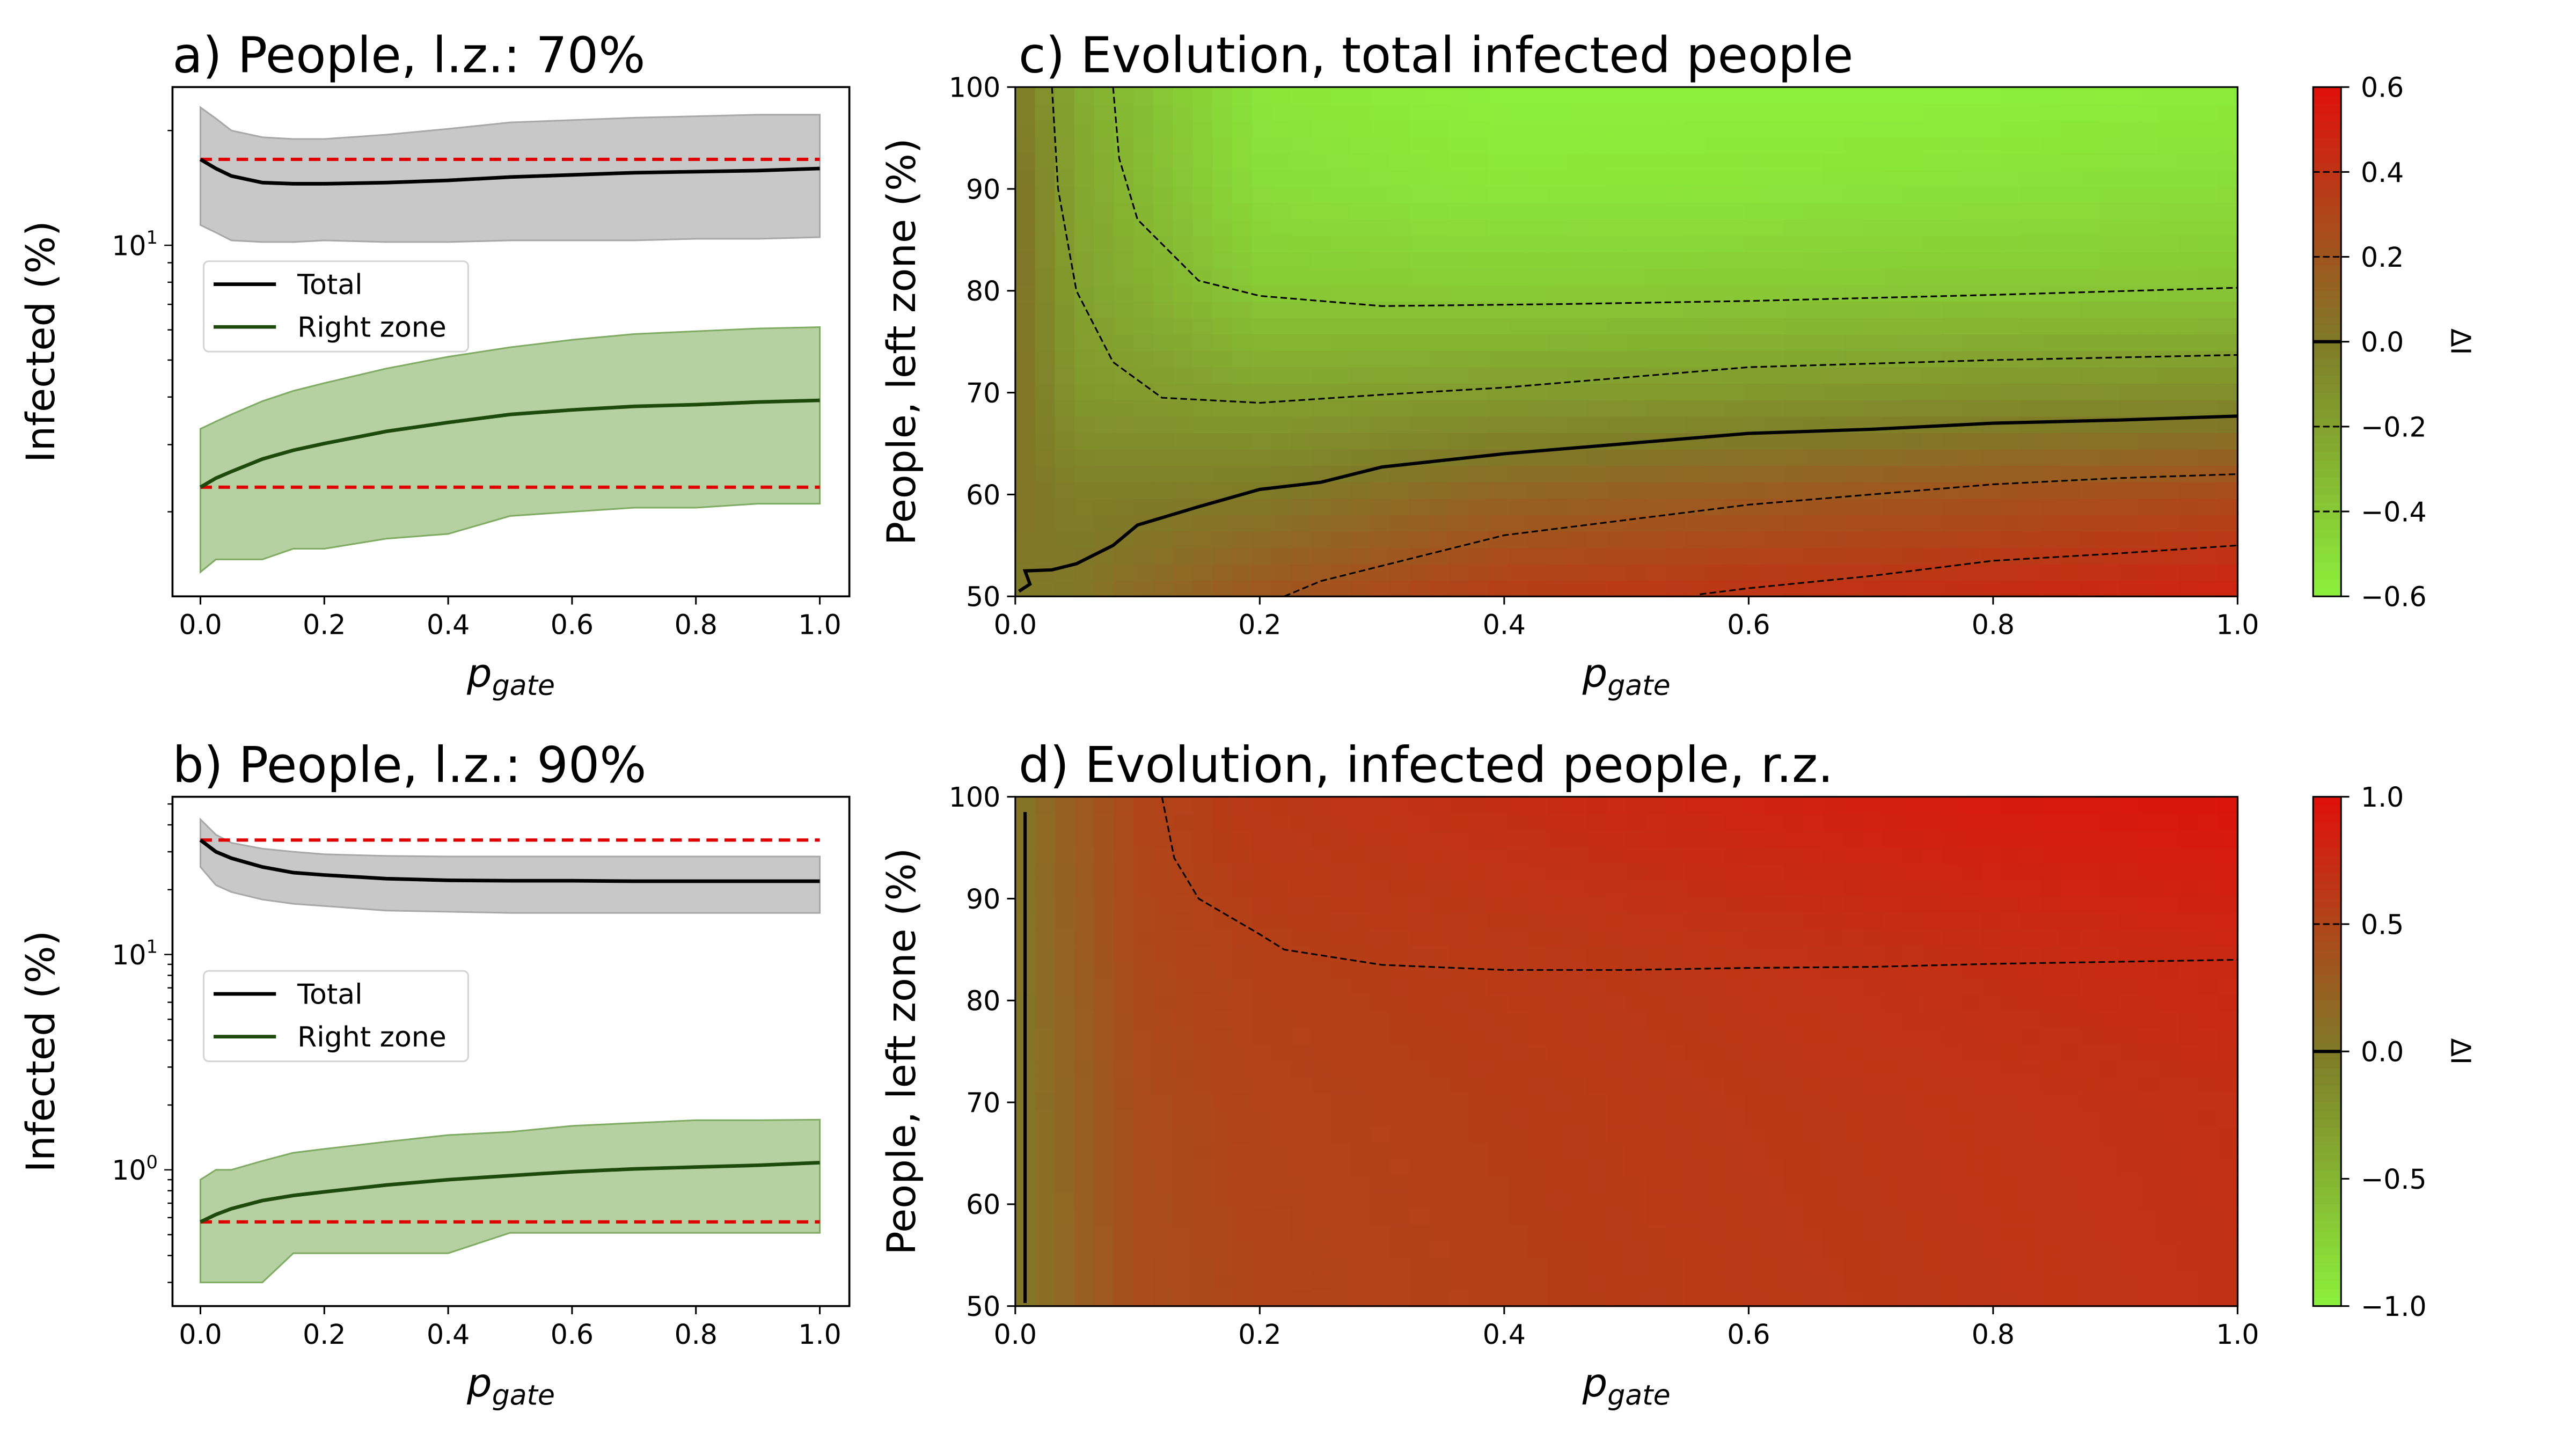 The image size is (2576, 1449). What do you see at coordinates (511, 1051) in the screenshot?
I see `plot-frame` at bounding box center [511, 1051].